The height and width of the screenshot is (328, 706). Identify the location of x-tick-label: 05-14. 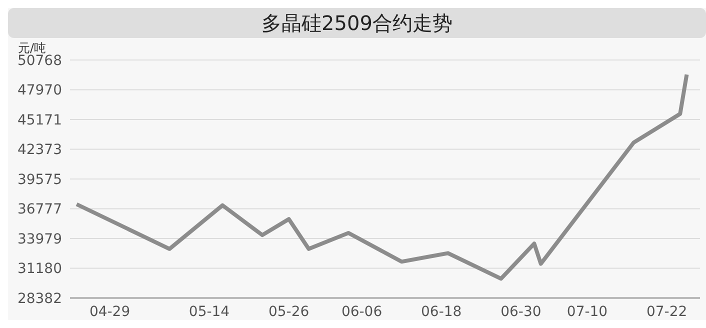
(209, 312).